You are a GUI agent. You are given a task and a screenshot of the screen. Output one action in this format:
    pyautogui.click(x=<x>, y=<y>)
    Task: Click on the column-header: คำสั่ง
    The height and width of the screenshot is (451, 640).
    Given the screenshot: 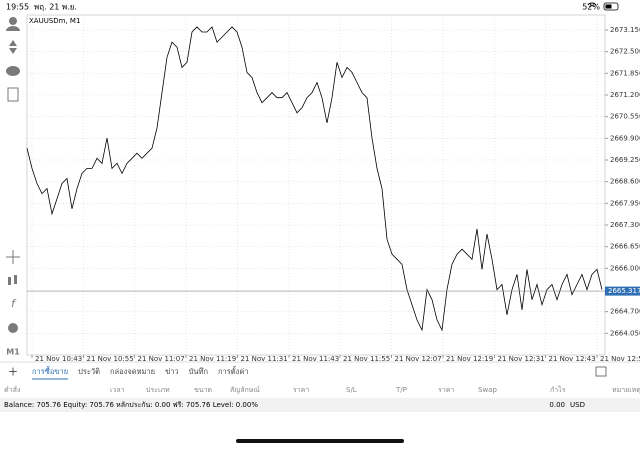 What is the action you would take?
    pyautogui.click(x=12, y=389)
    